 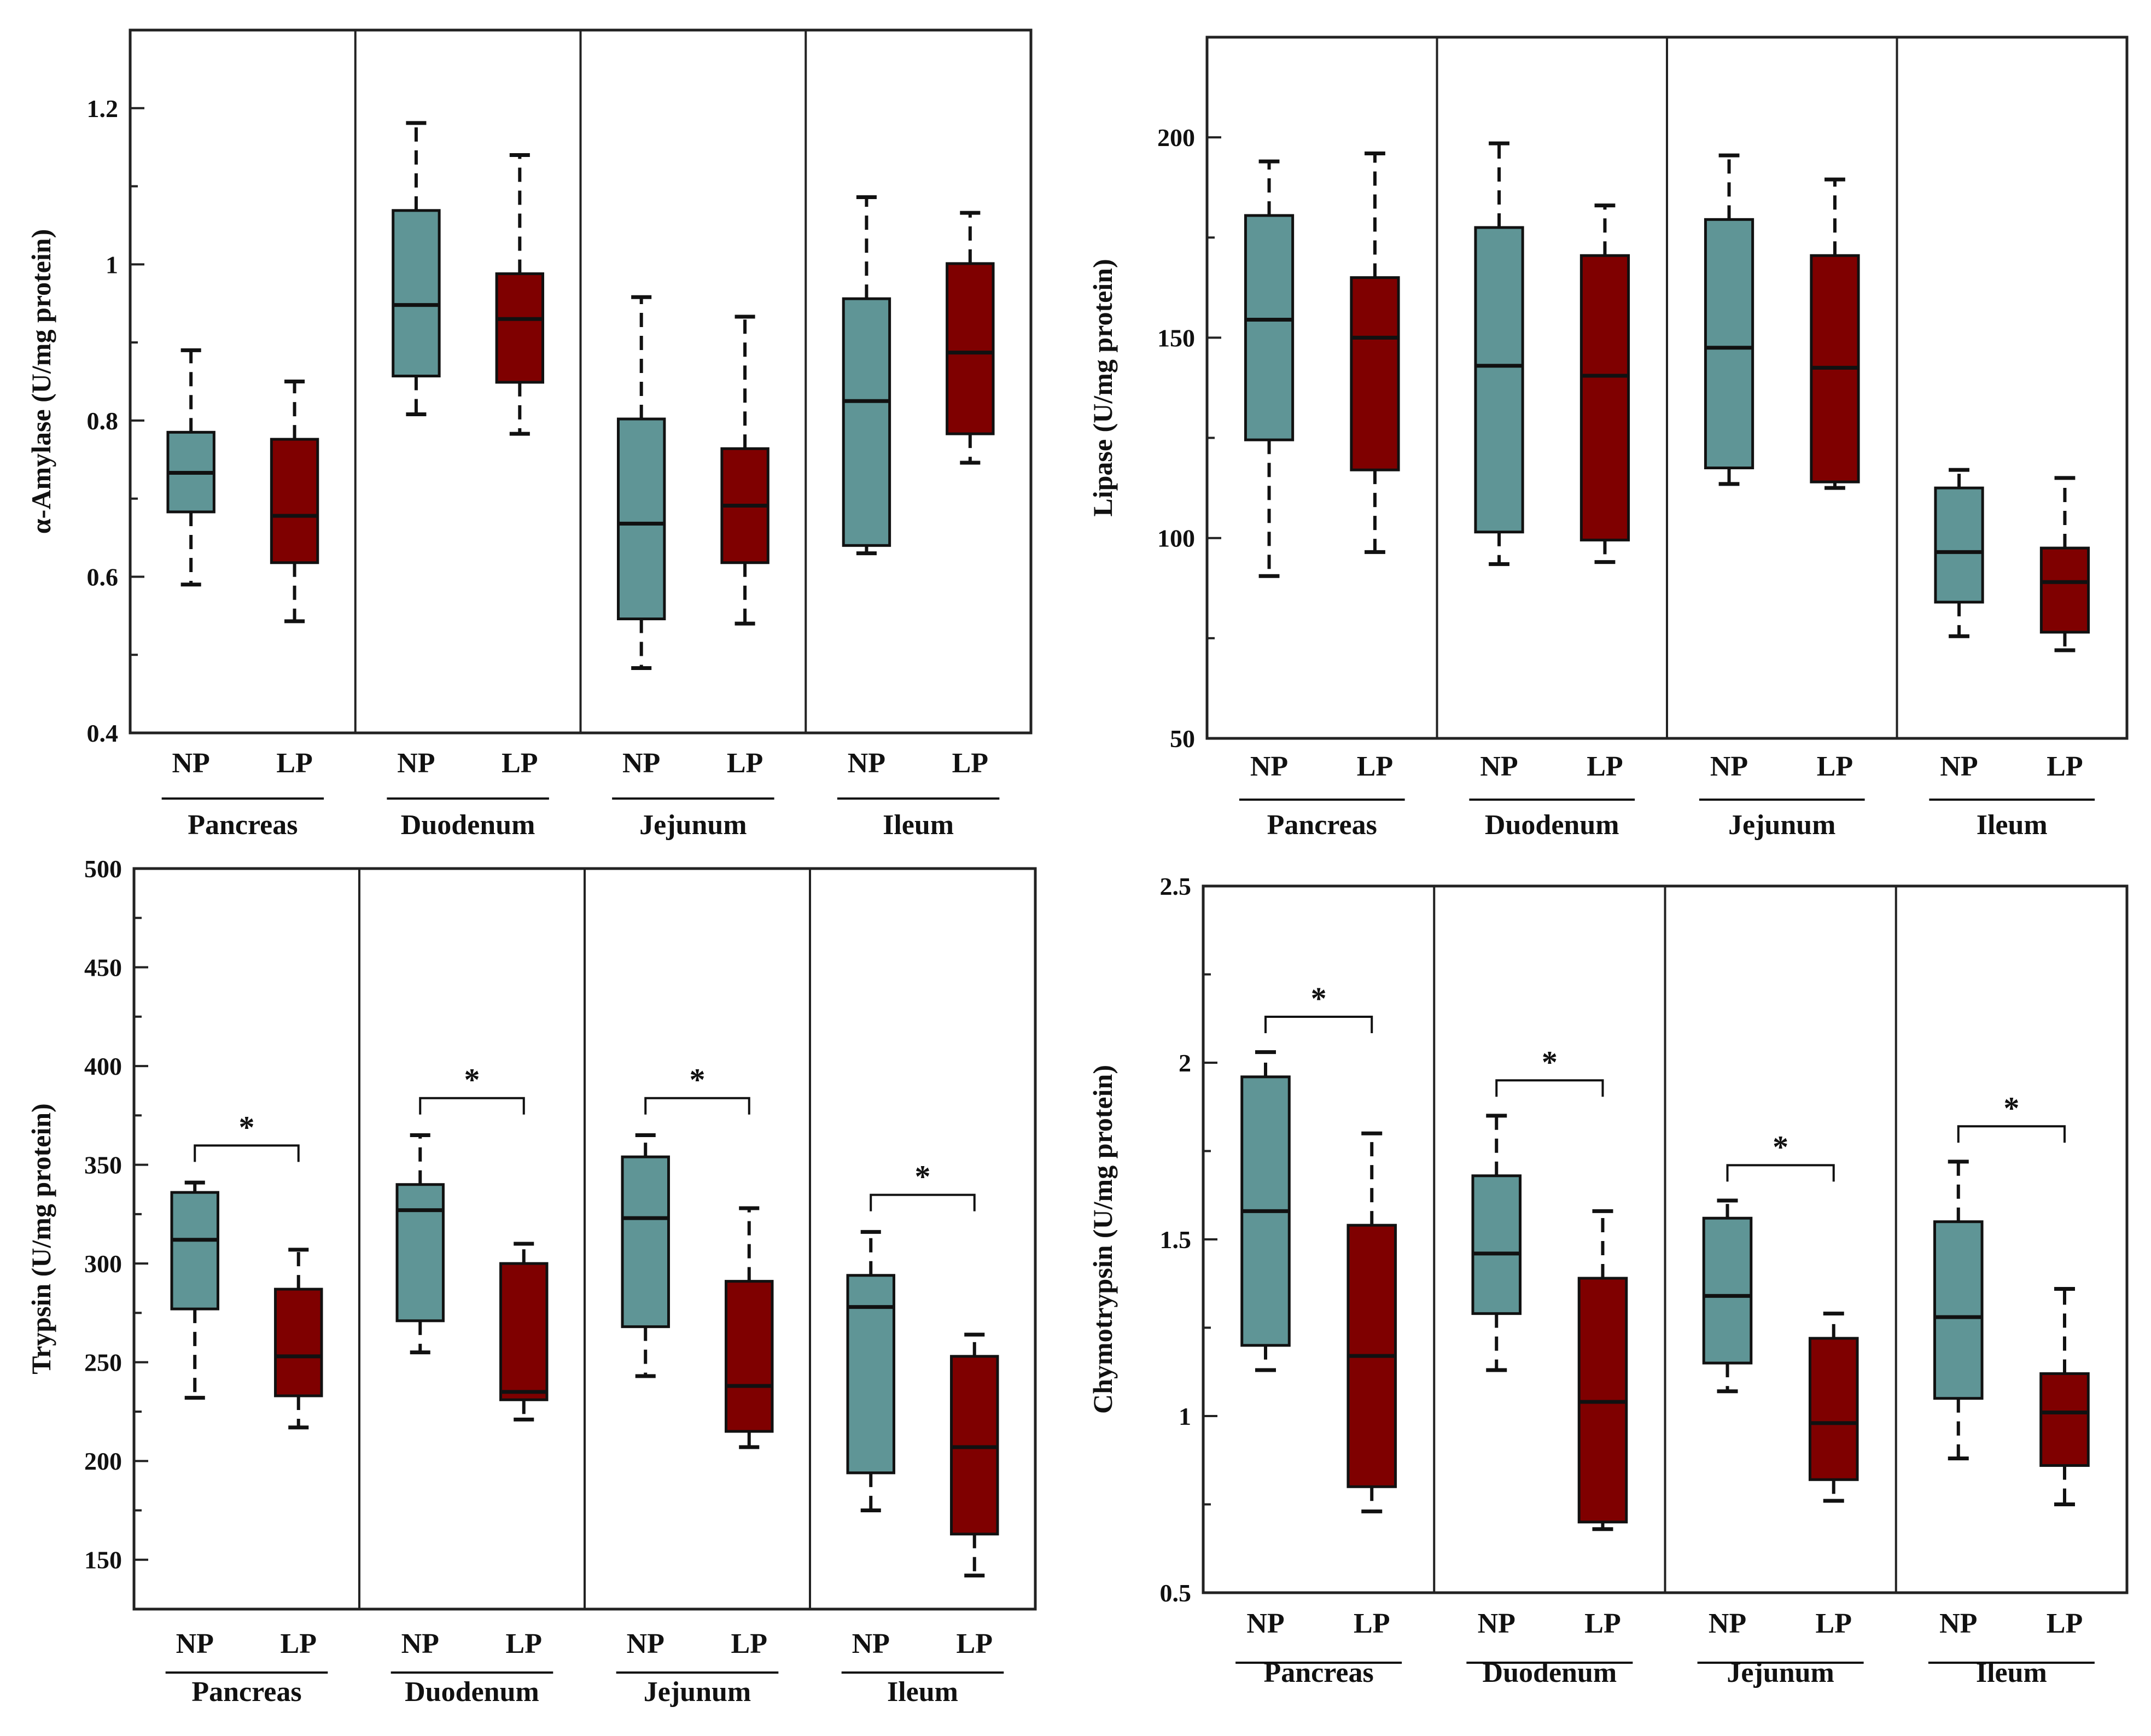 What do you see at coordinates (1176, 886) in the screenshot?
I see `y-tick-label: 2.5` at bounding box center [1176, 886].